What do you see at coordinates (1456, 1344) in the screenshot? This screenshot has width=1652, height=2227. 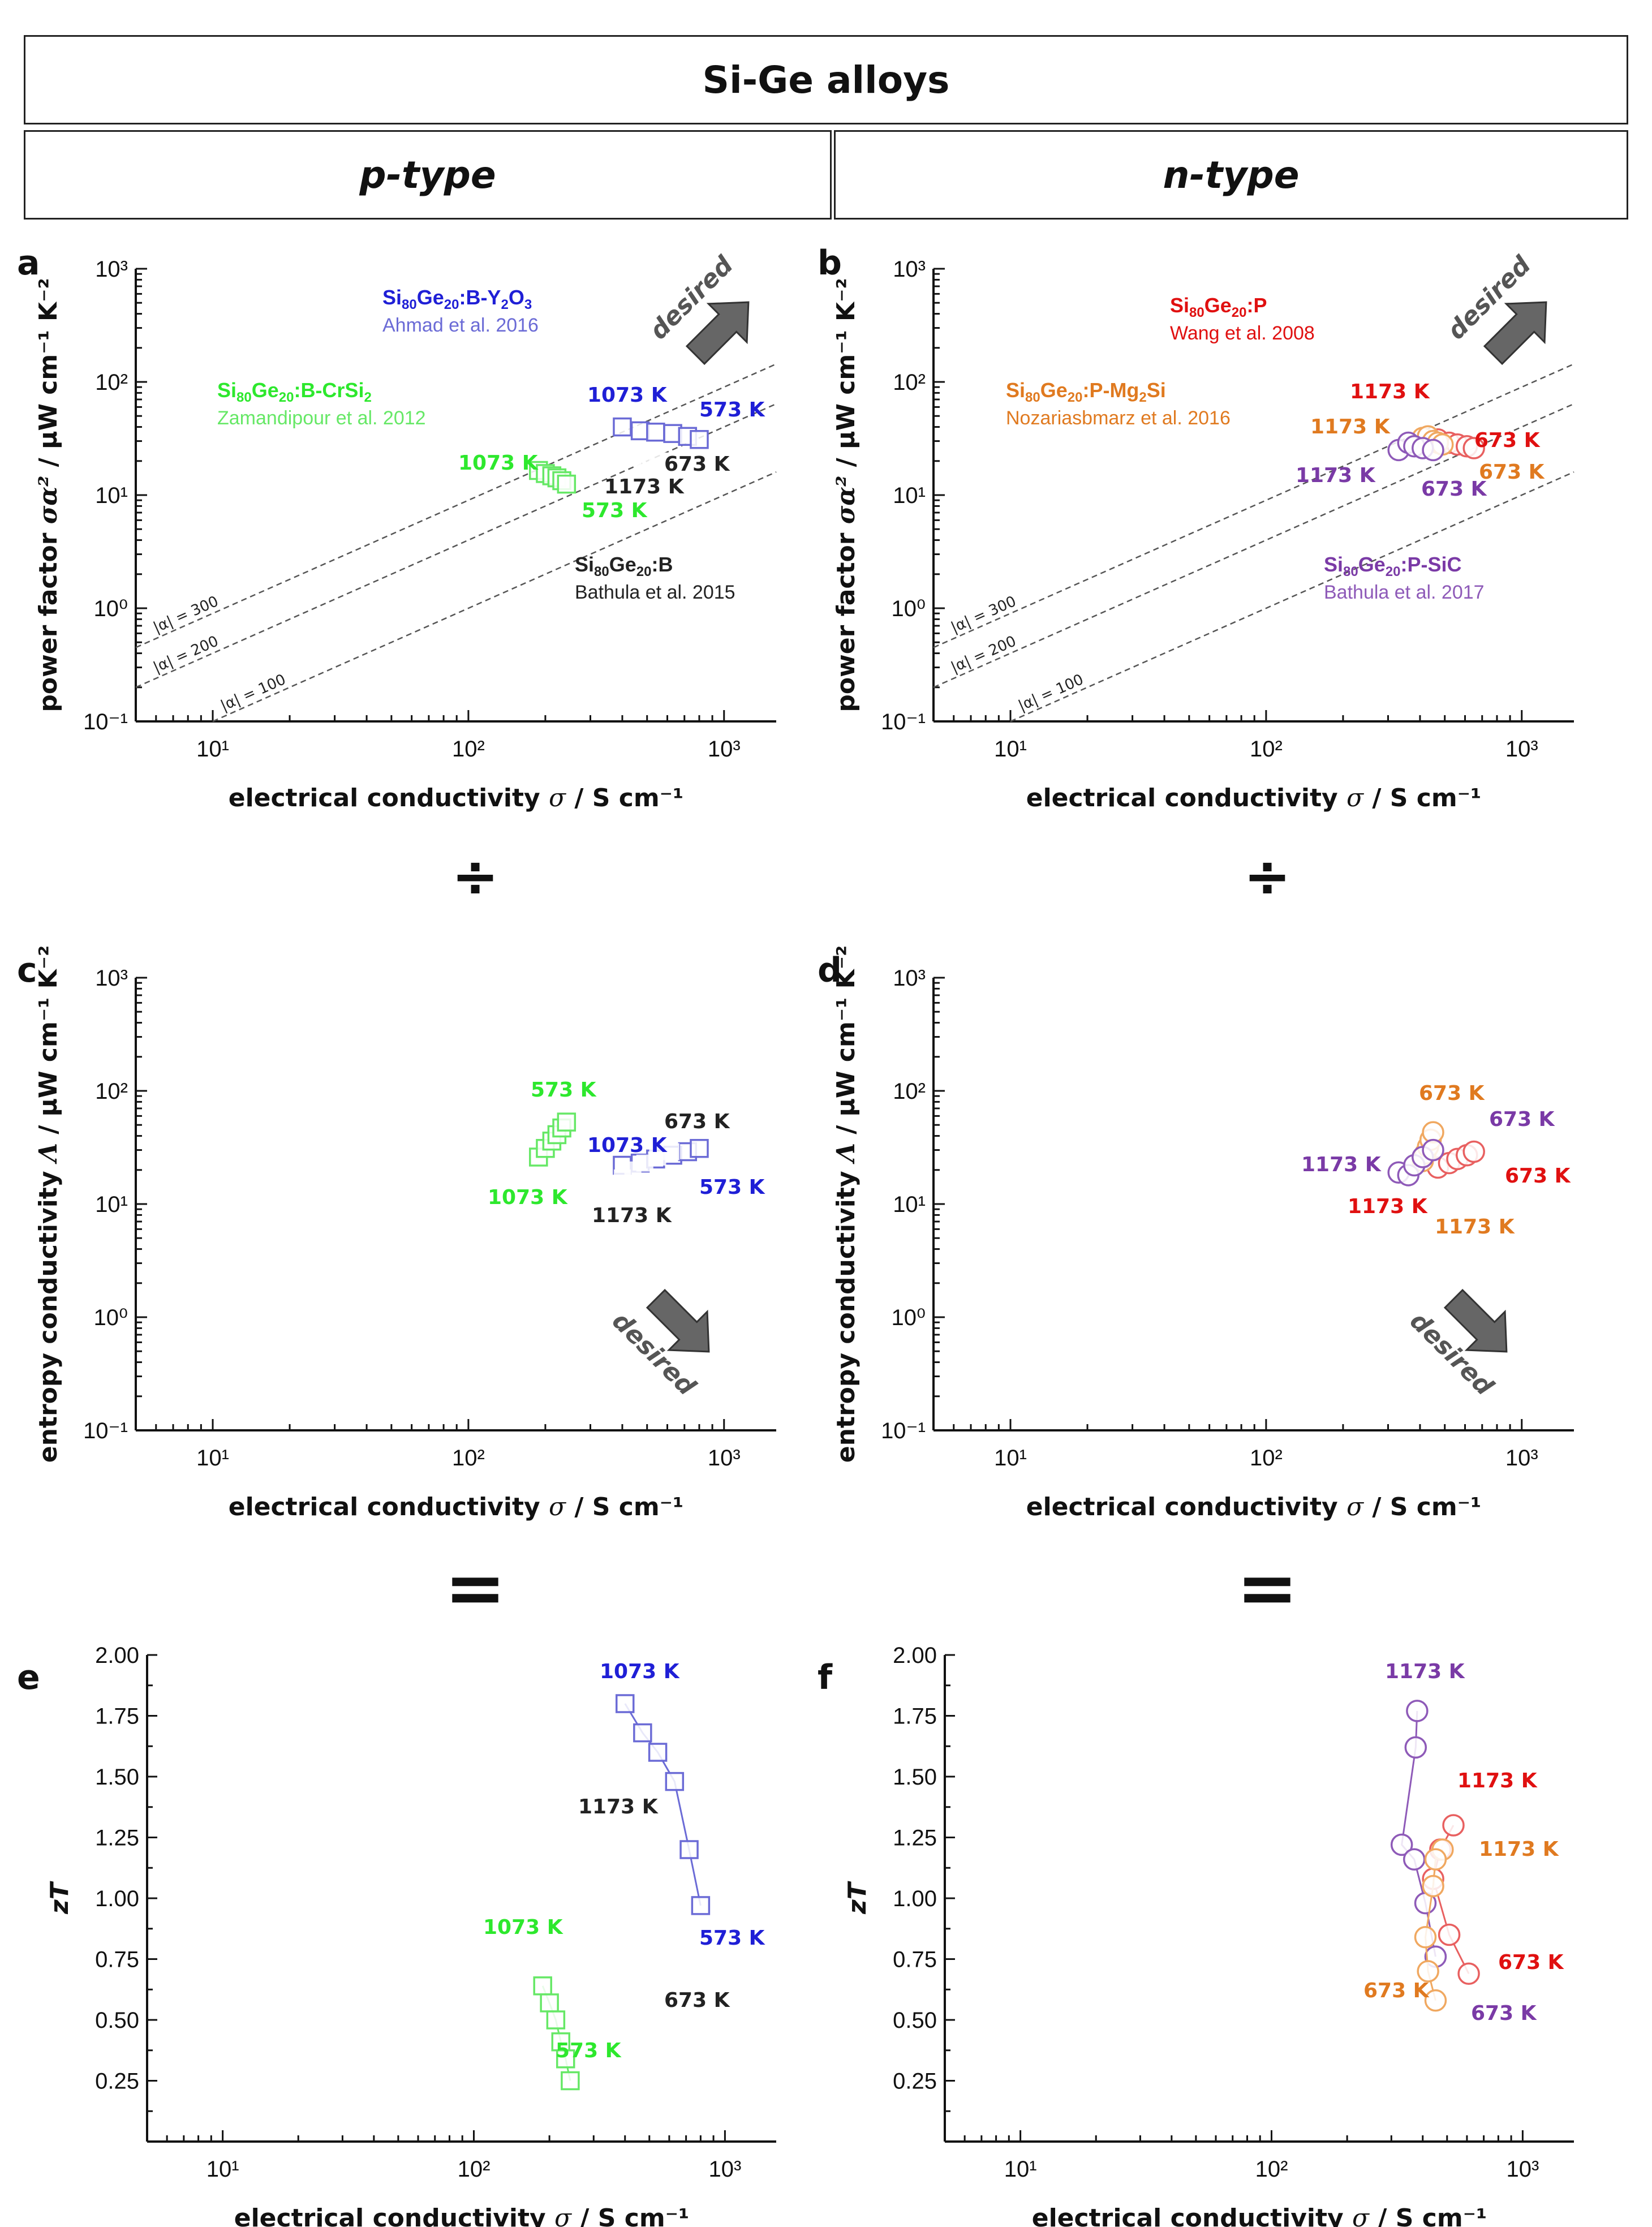 I see `desired-arrow: desired` at bounding box center [1456, 1344].